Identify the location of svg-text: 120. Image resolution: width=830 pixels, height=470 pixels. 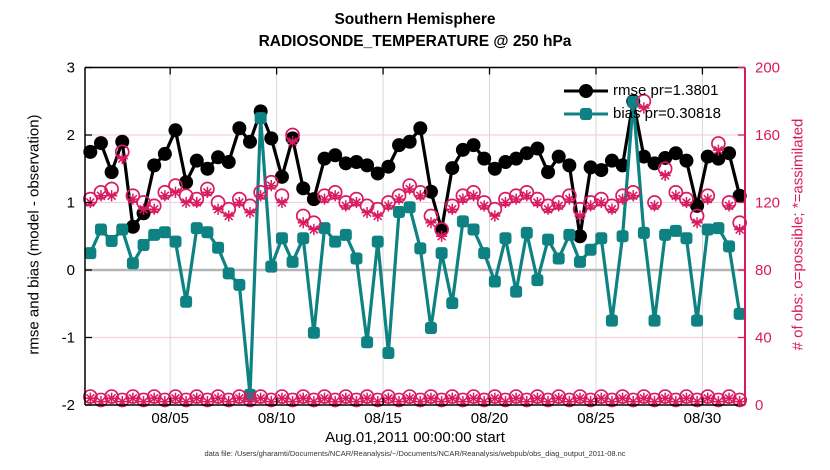
(767, 203).